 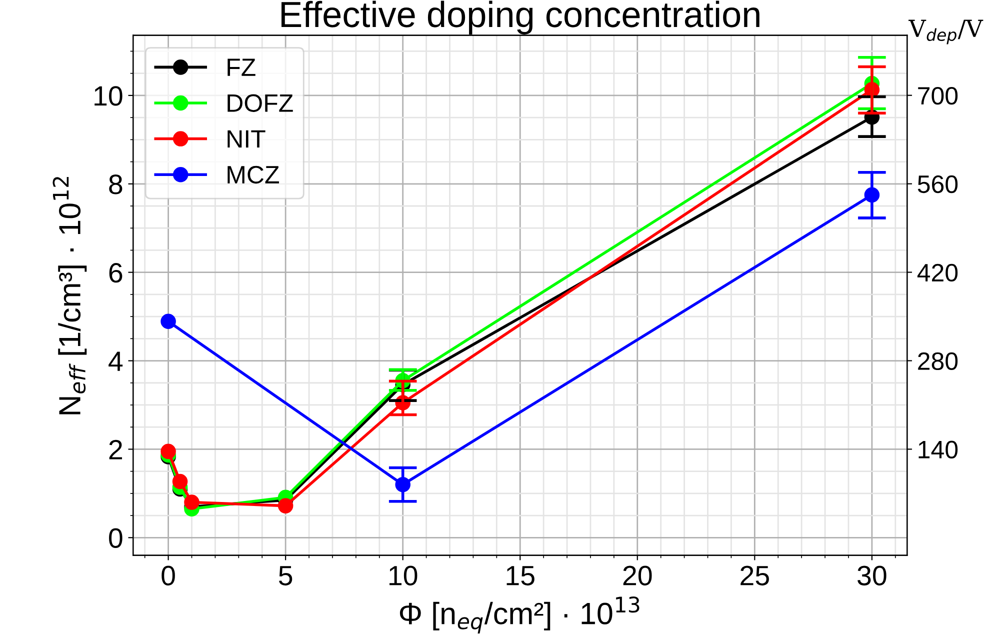 What do you see at coordinates (285, 576) in the screenshot?
I see `x-tick-label: 5` at bounding box center [285, 576].